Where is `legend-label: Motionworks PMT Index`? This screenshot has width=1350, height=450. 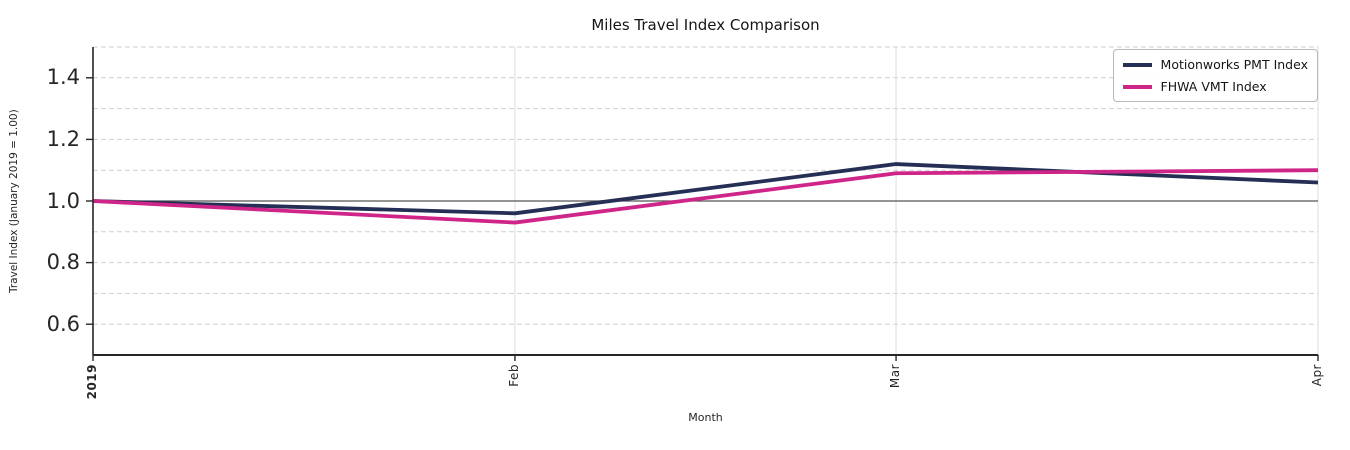
legend-label: Motionworks PMT Index is located at coordinates (1234, 64).